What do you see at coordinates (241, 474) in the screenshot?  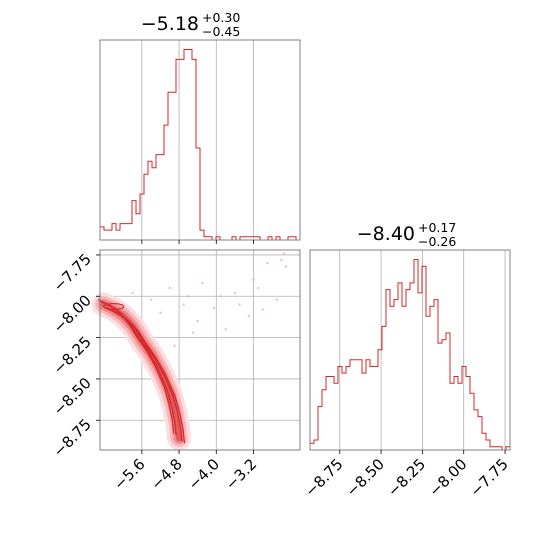 I see `tick-label: −3.2` at bounding box center [241, 474].